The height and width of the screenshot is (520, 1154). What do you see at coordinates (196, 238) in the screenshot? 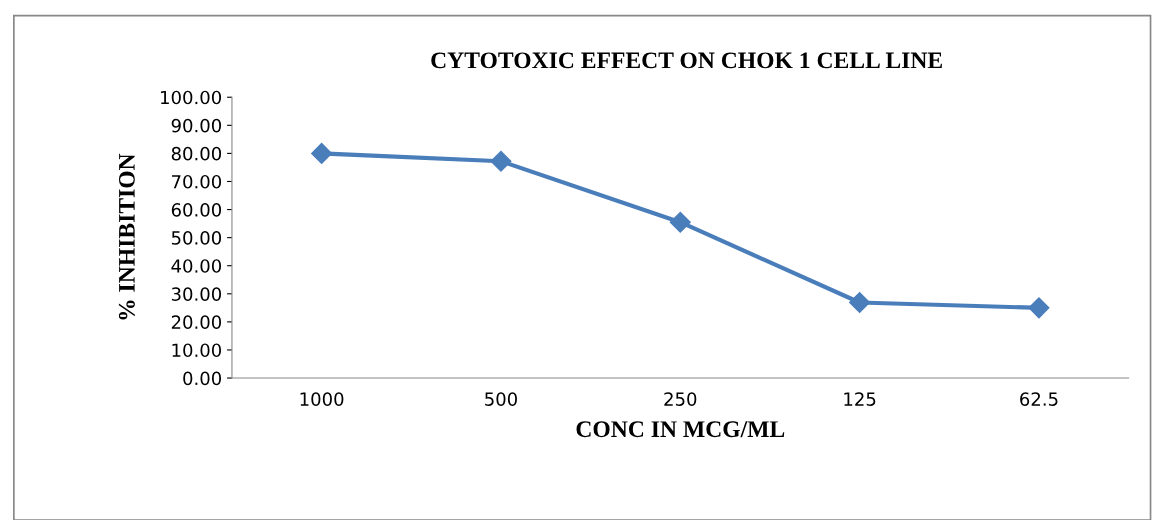
I see `y-tick-label: 50.00` at bounding box center [196, 238].